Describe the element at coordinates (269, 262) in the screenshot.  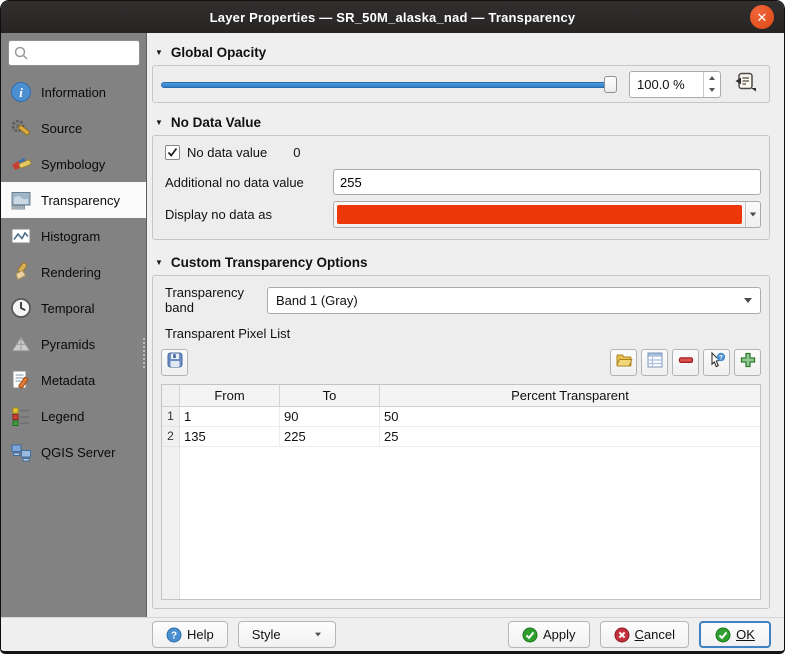
I see `section-title: Custom Transparency Options` at that location.